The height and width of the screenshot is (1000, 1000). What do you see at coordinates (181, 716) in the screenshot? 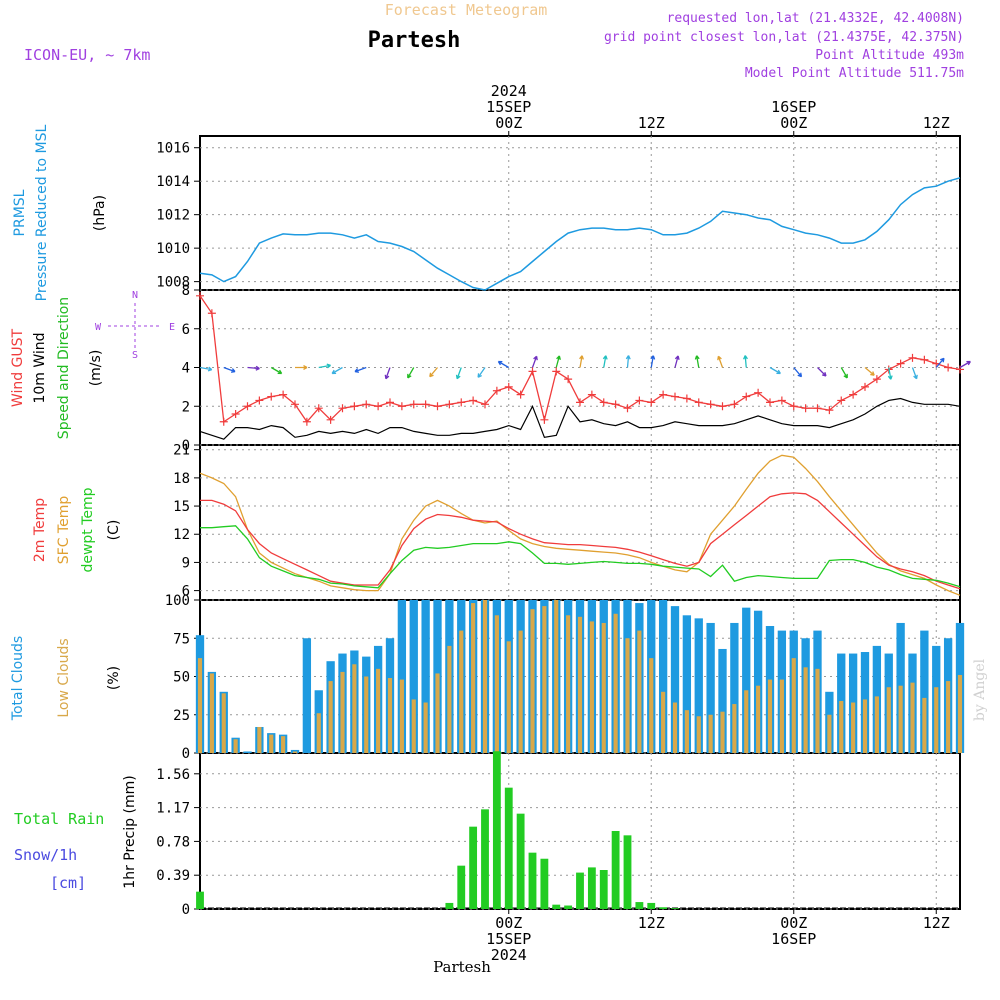
I see `clouds-ytick-label: 25` at bounding box center [181, 716].